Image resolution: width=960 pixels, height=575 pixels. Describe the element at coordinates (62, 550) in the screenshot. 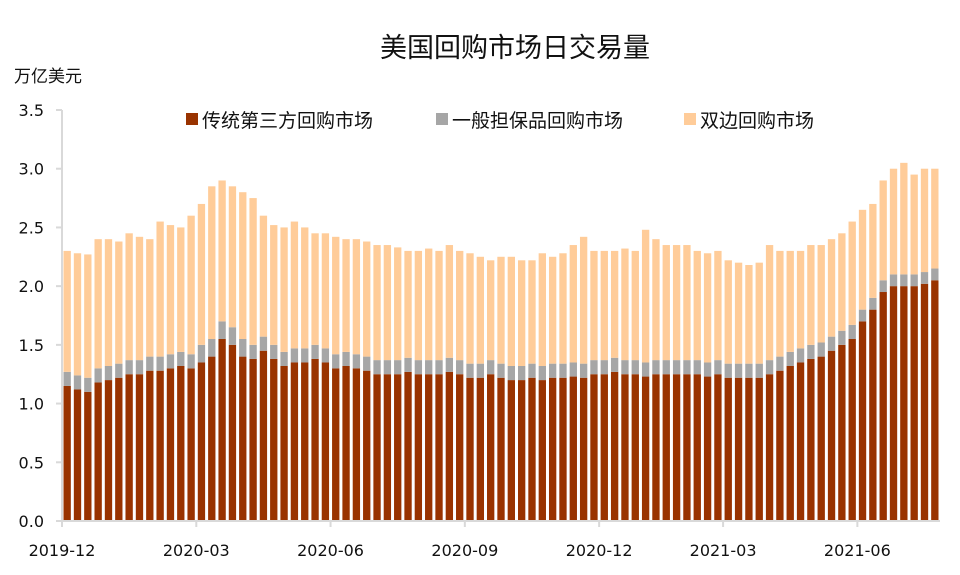

I see `x-tick-label: 2019-12` at that location.